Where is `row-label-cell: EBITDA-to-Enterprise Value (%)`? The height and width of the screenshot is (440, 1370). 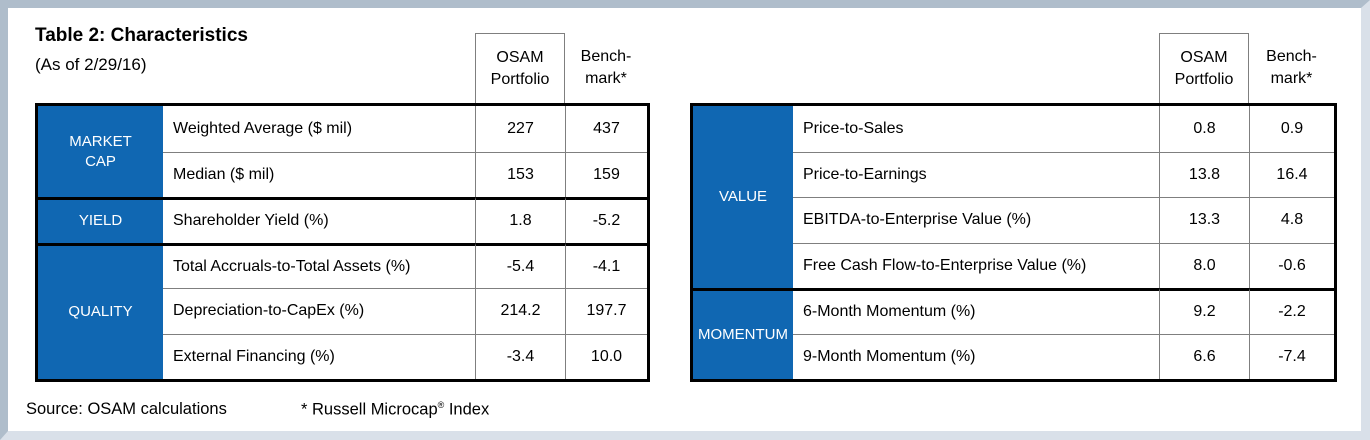 row-label-cell: EBITDA-to-Enterprise Value (%) is located at coordinates (976, 220).